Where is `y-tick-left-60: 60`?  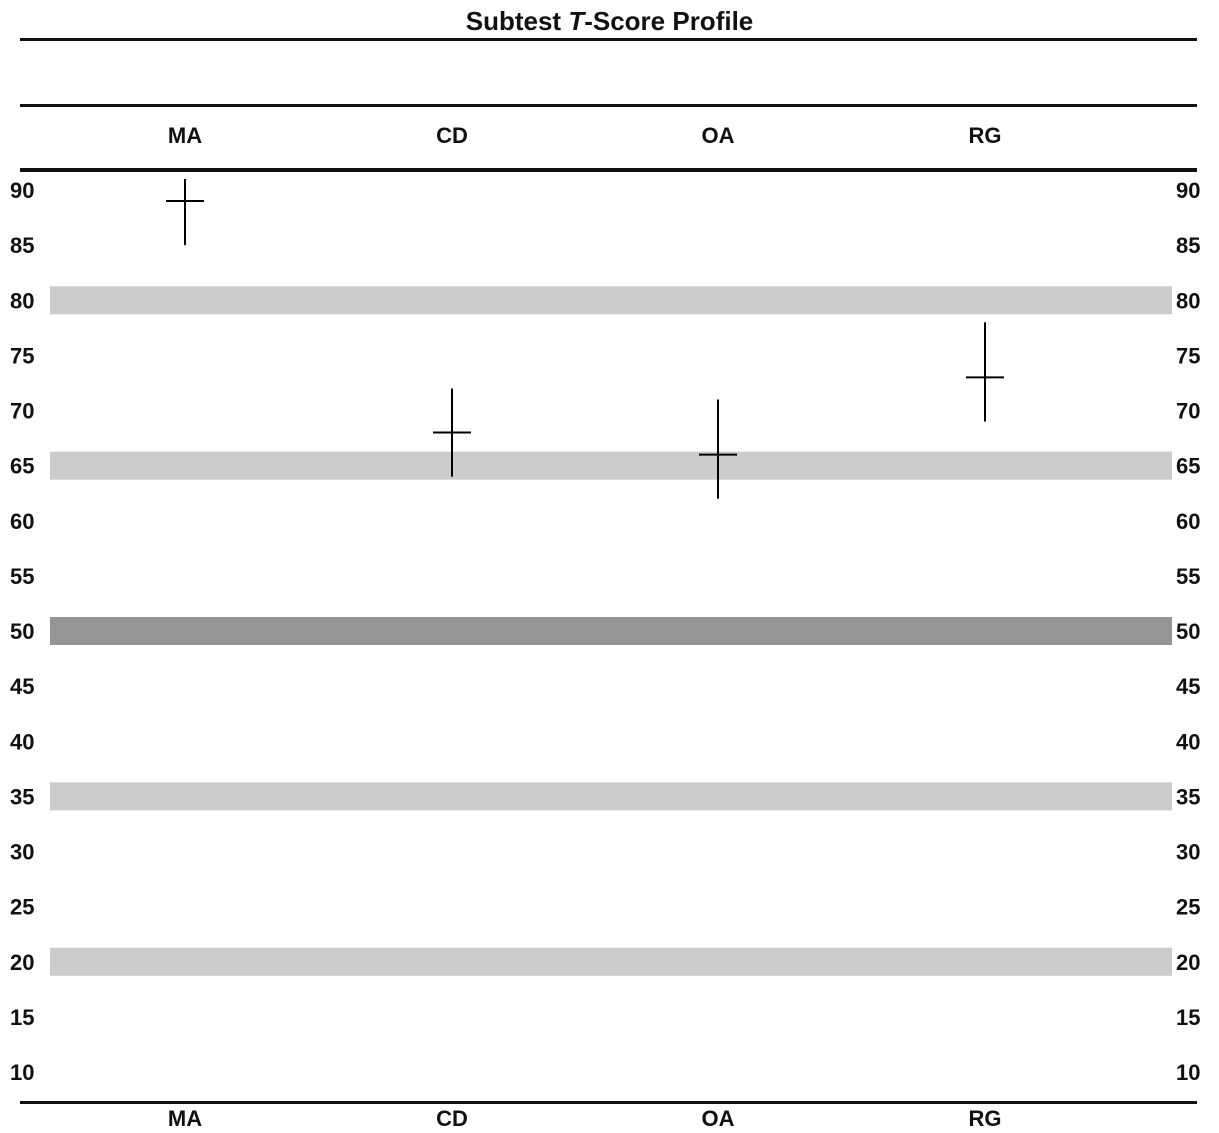
y-tick-left-60: 60 is located at coordinates (22, 521).